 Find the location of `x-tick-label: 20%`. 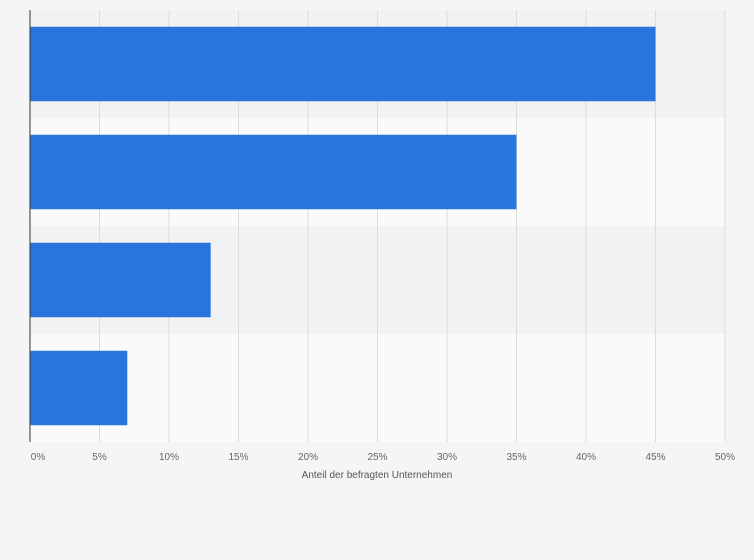

x-tick-label: 20% is located at coordinates (308, 457).